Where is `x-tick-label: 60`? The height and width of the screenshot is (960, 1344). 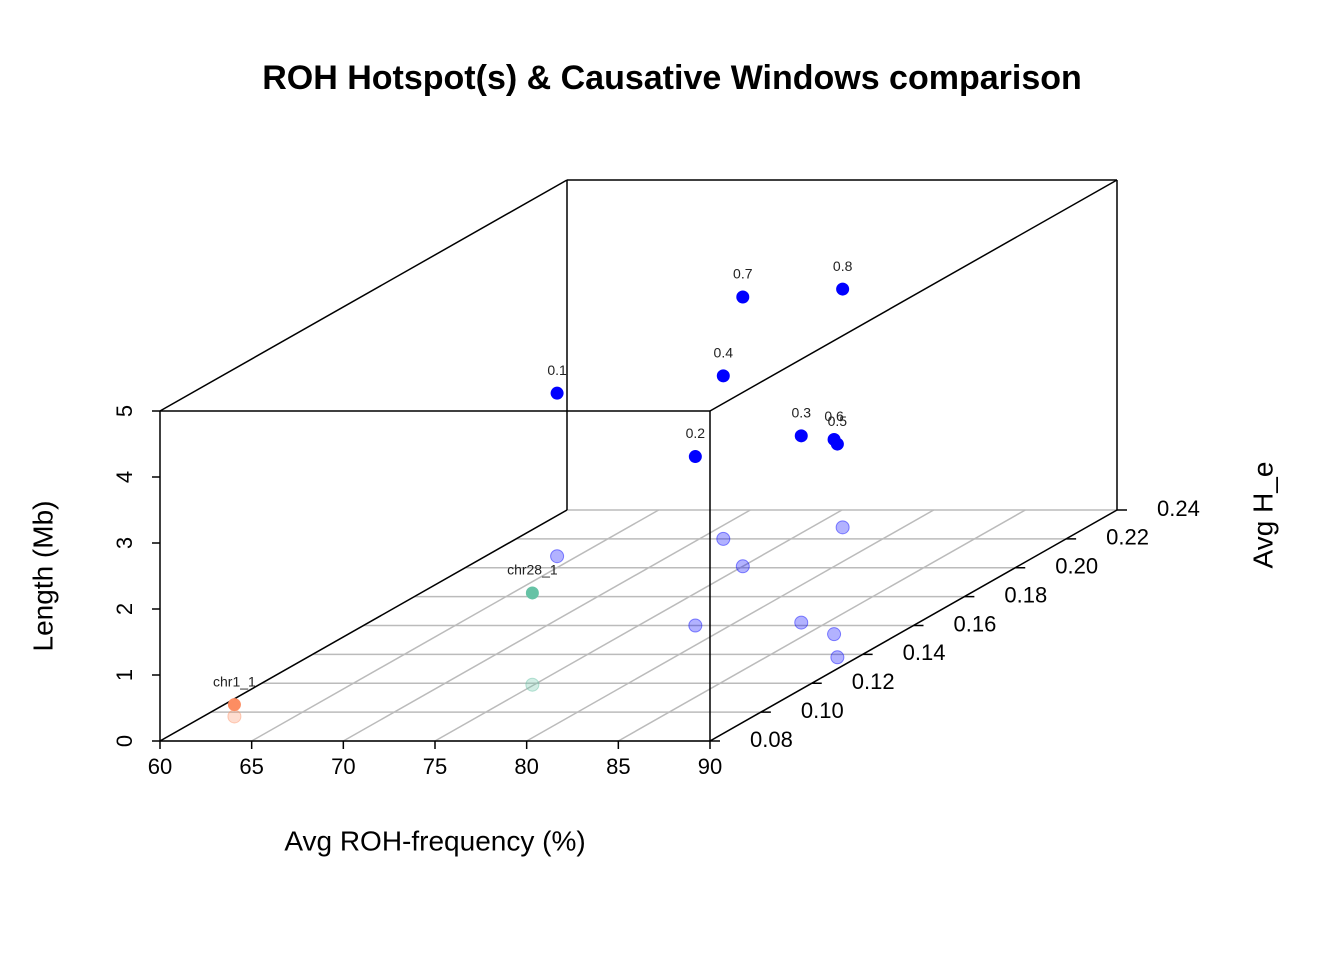
x-tick-label: 60 is located at coordinates (160, 766).